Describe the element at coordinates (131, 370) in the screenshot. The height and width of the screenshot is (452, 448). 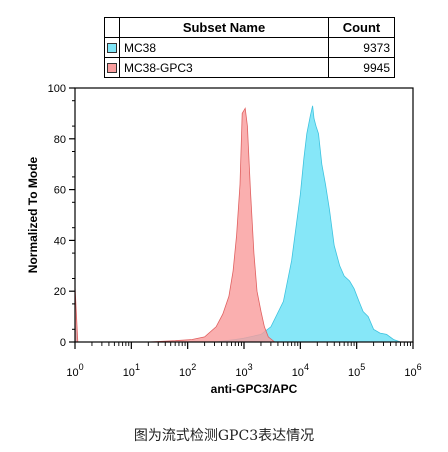
I see `x-tick-label: 10¹` at that location.